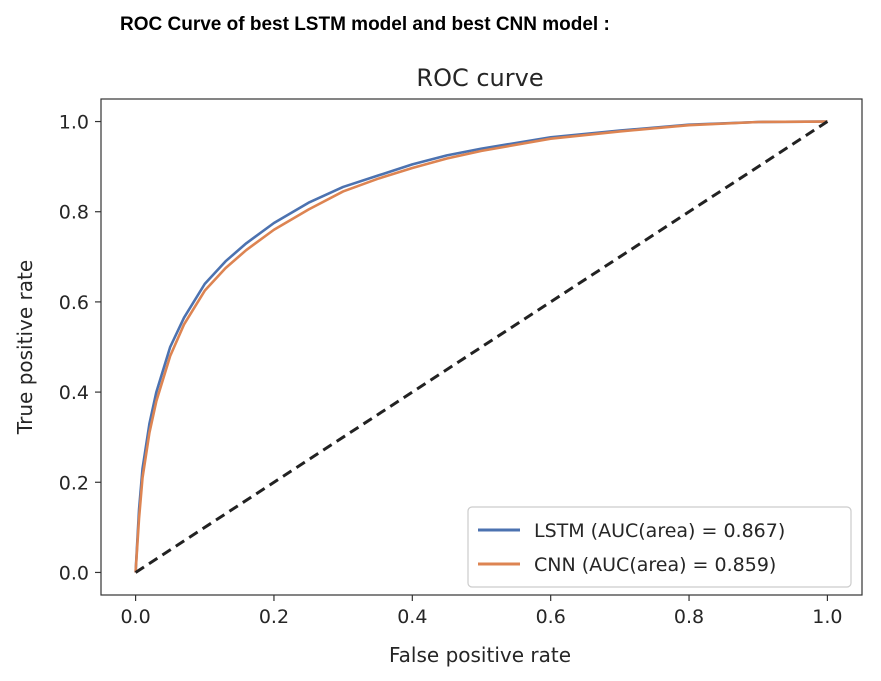 This screenshot has height=681, width=881. Describe the element at coordinates (689, 617) in the screenshot. I see `x-tick-label: 0.8` at that location.